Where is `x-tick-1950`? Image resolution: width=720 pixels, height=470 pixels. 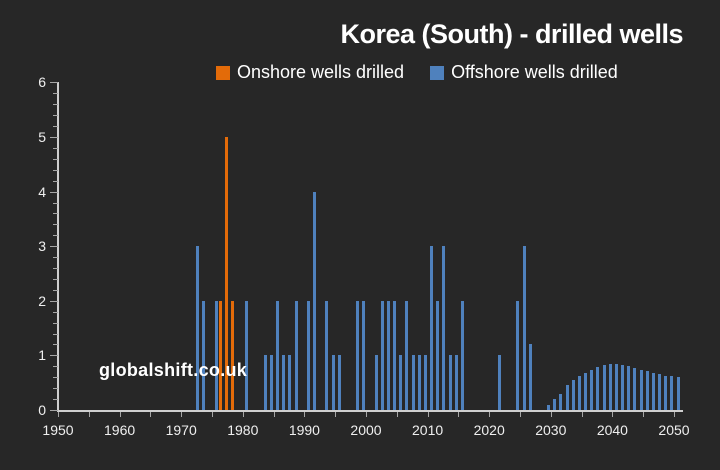 x-tick-1950 is located at coordinates (58, 414).